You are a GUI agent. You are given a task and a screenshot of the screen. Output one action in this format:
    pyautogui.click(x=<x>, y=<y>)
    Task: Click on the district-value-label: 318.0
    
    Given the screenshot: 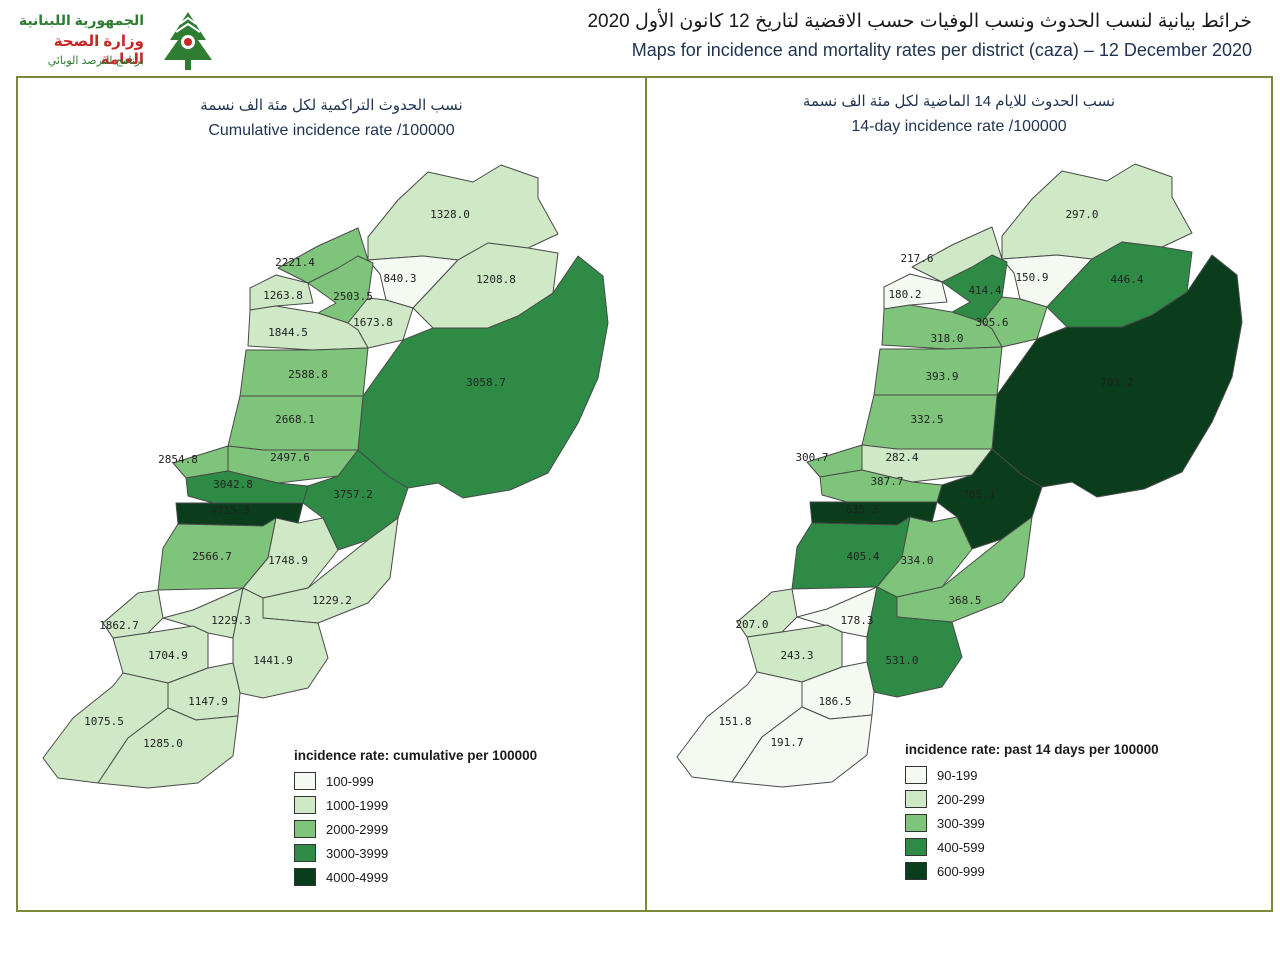 What is the action you would take?
    pyautogui.click(x=946, y=338)
    